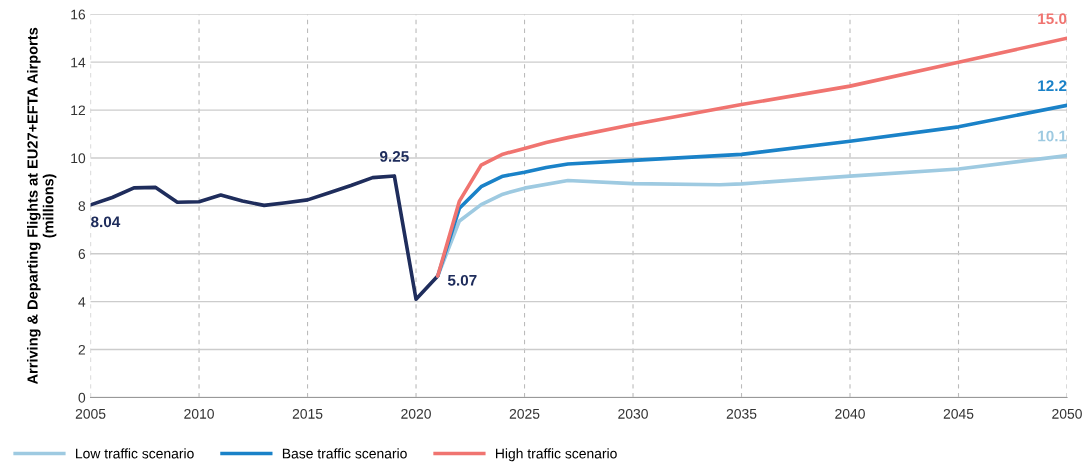 This screenshot has height=476, width=1091. I want to click on x-tick-label: 2035, so click(741, 413).